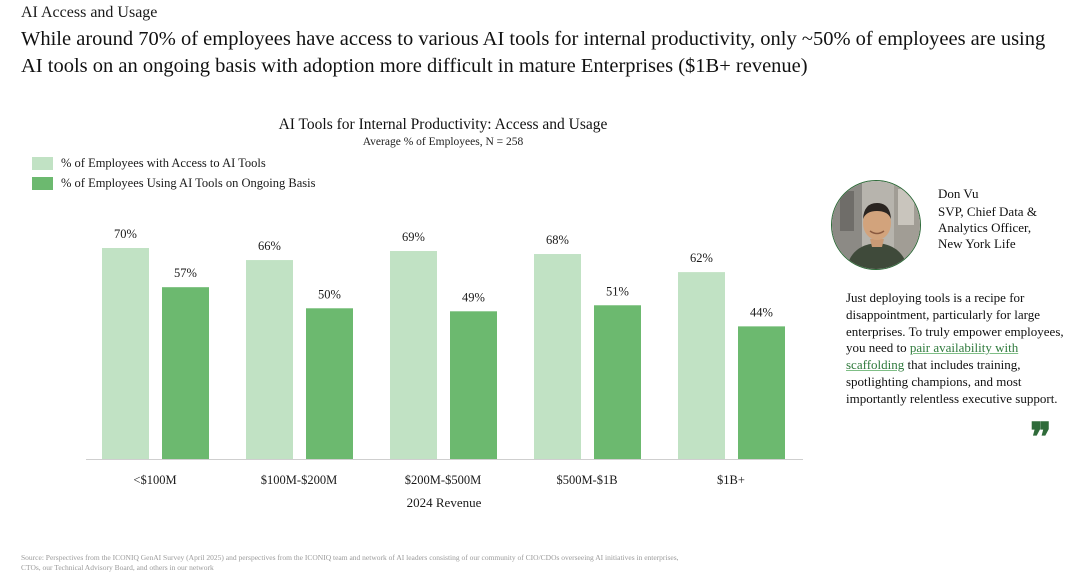 Image resolution: width=1080 pixels, height=579 pixels. I want to click on legend-swatch-access, so click(42, 163).